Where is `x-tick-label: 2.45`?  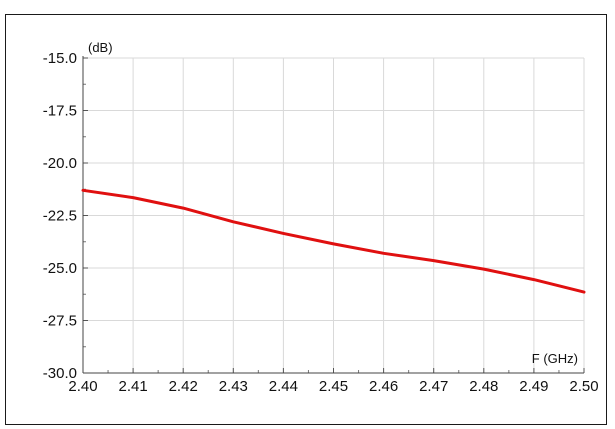
x-tick-label: 2.45 is located at coordinates (333, 386).